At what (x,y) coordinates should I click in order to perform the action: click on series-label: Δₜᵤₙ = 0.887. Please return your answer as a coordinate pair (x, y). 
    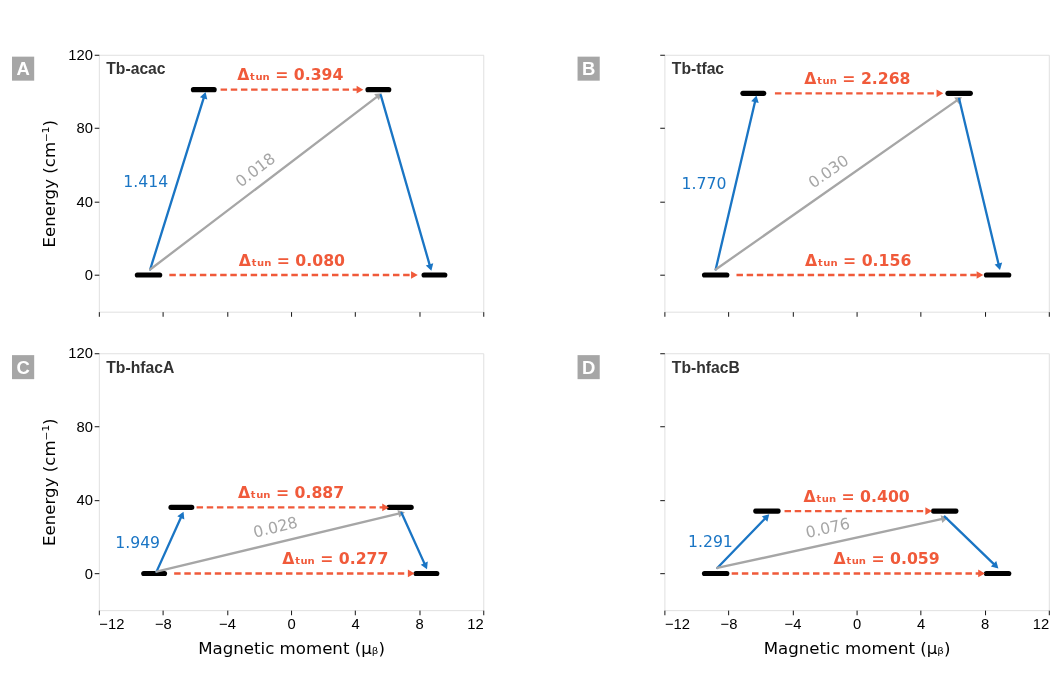
    Looking at the image, I should click on (291, 493).